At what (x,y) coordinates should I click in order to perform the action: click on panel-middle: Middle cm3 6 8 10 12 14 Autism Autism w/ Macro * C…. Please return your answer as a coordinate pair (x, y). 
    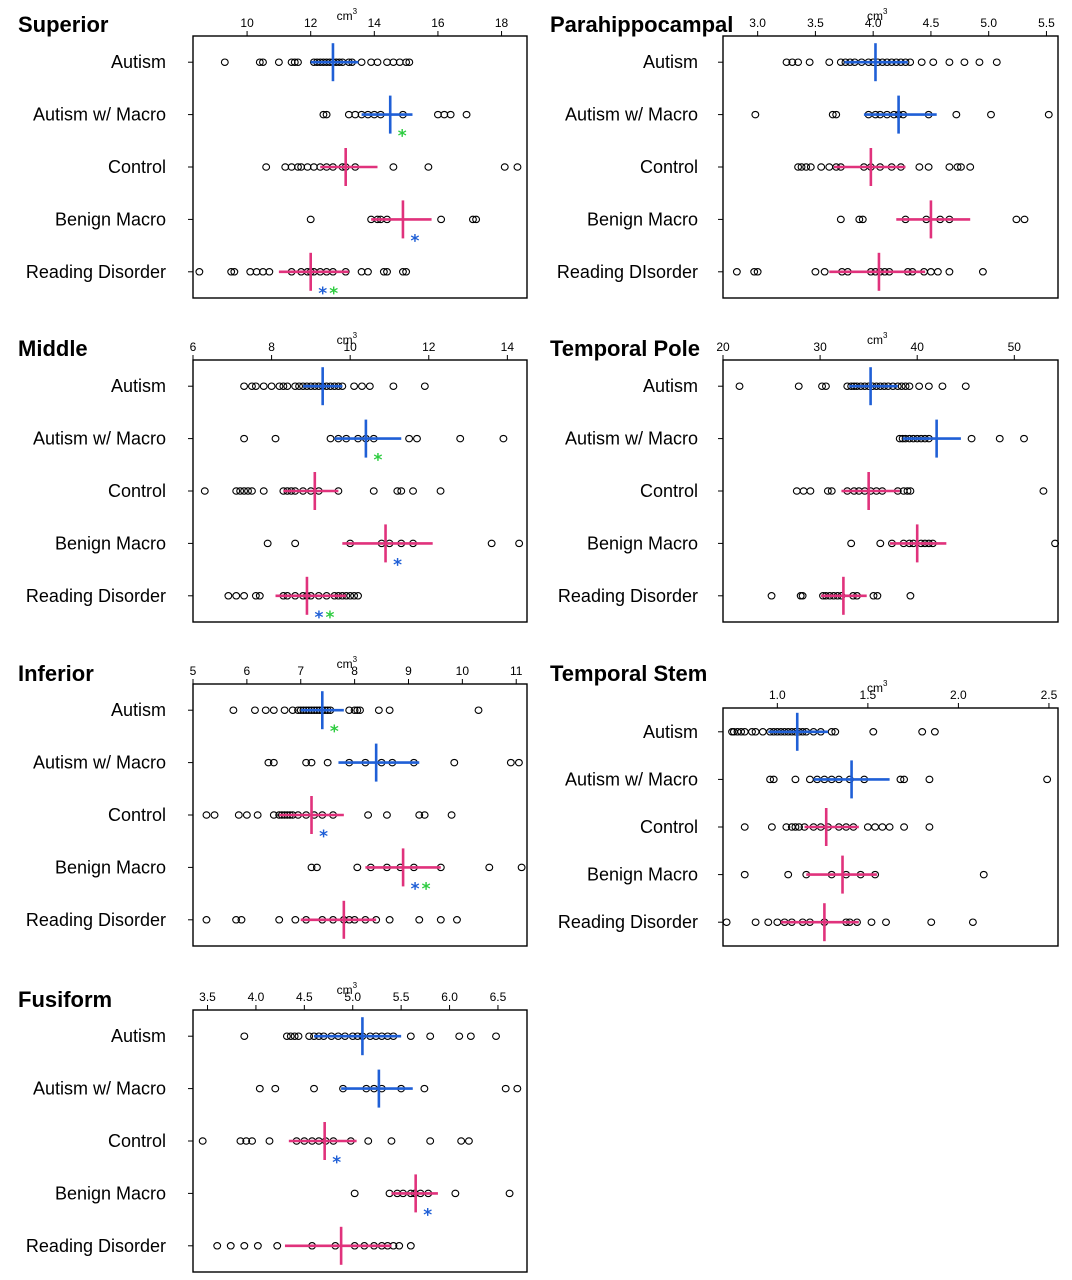
    Looking at the image, I should click on (273, 479).